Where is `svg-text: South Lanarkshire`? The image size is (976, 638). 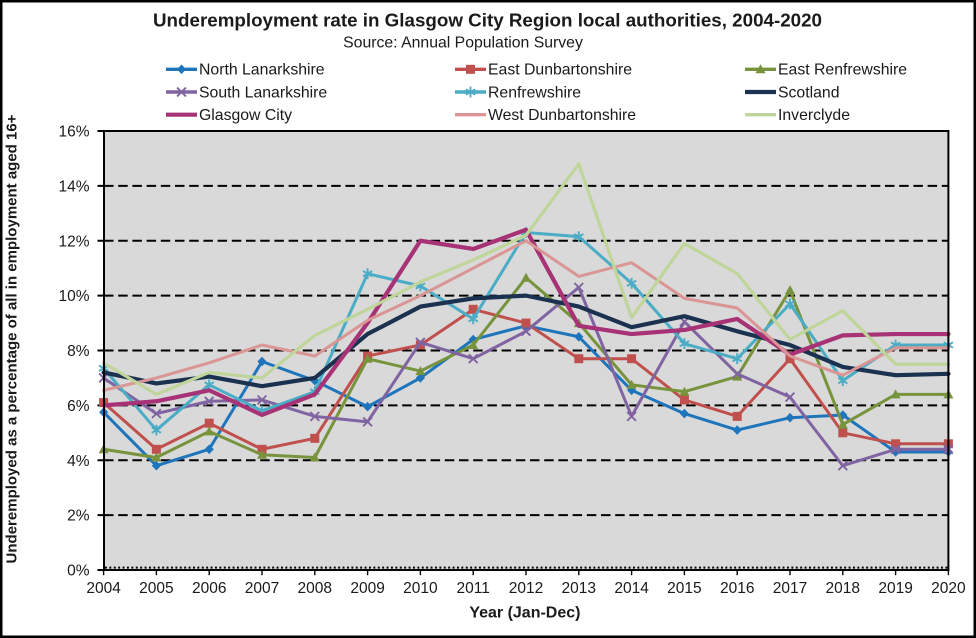
svg-text: South Lanarkshire is located at coordinates (263, 92).